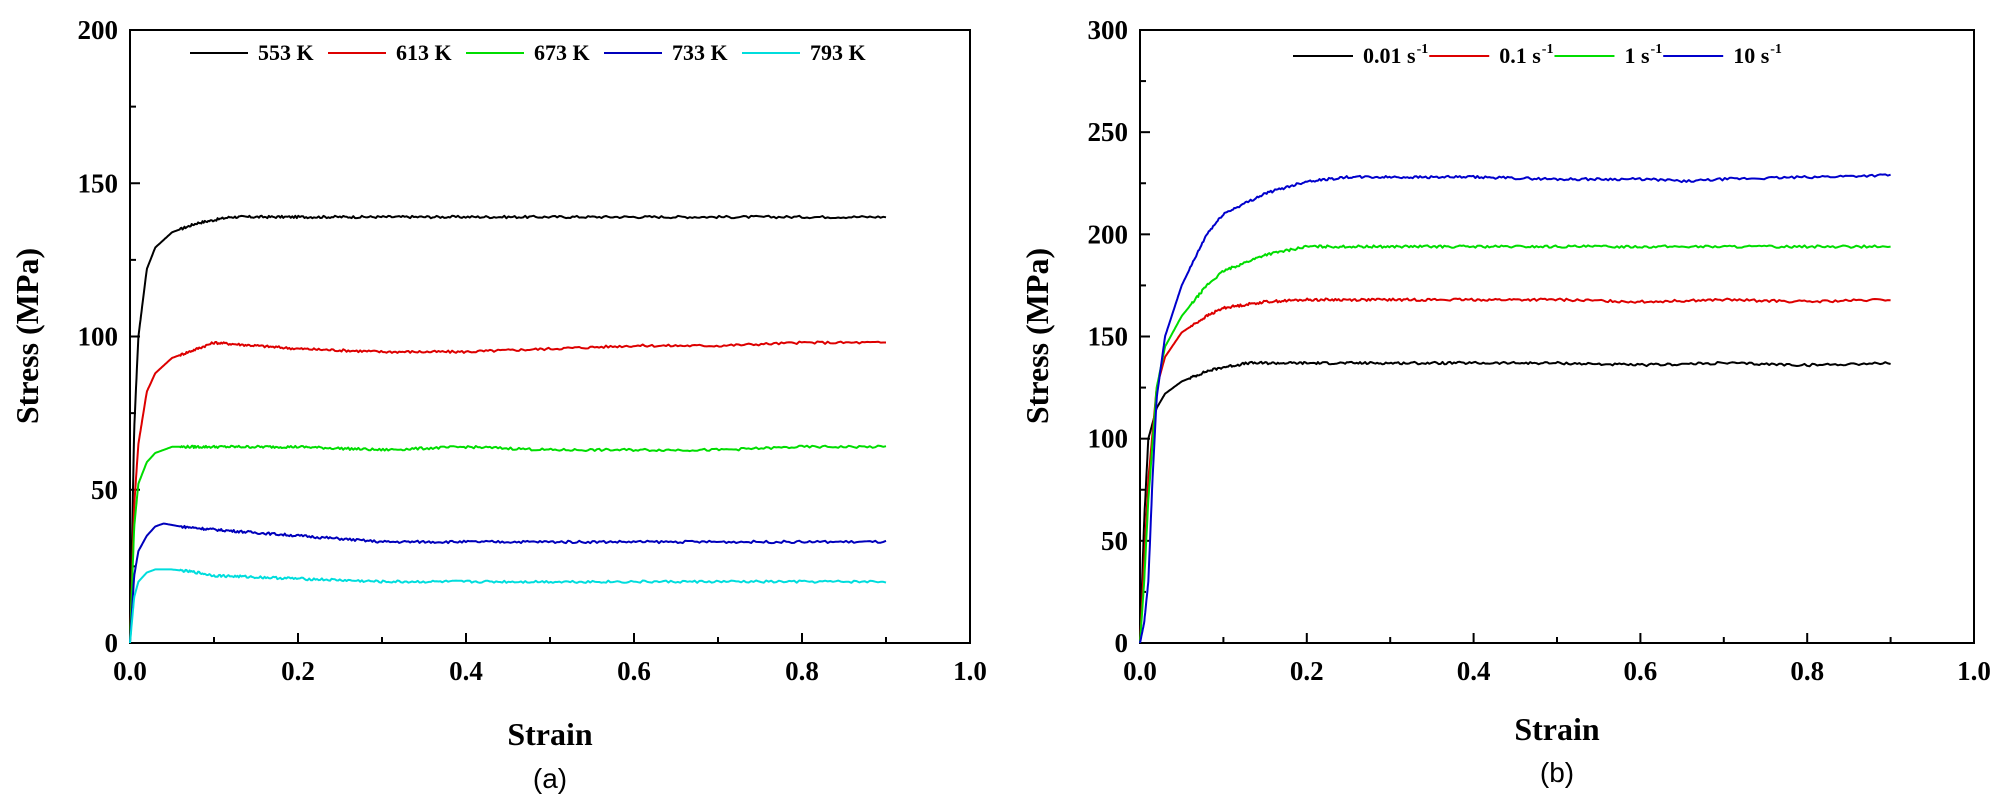 This screenshot has width=2000, height=812. I want to click on legend-label: 553 K, so click(286, 52).